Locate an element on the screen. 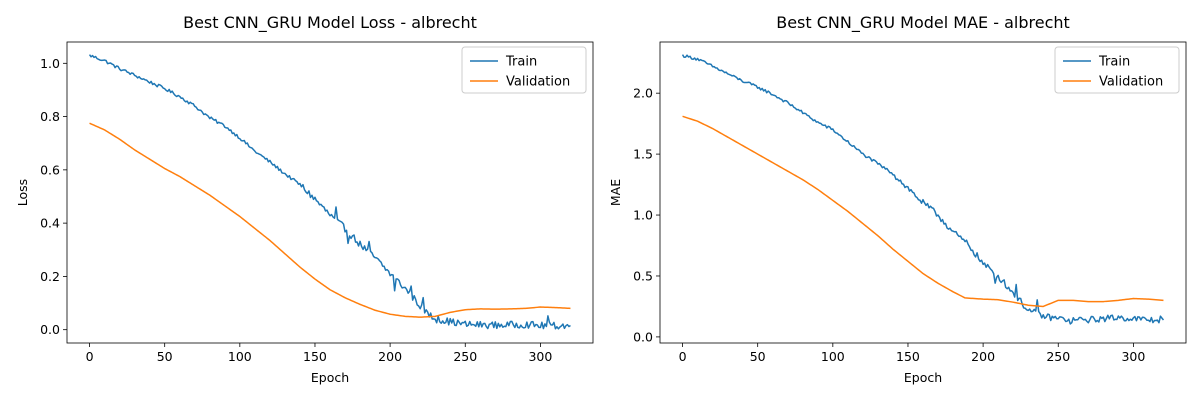 Image resolution: width=1200 pixels, height=404 pixels. loss-y-tick-label: 0.2 is located at coordinates (50, 276).